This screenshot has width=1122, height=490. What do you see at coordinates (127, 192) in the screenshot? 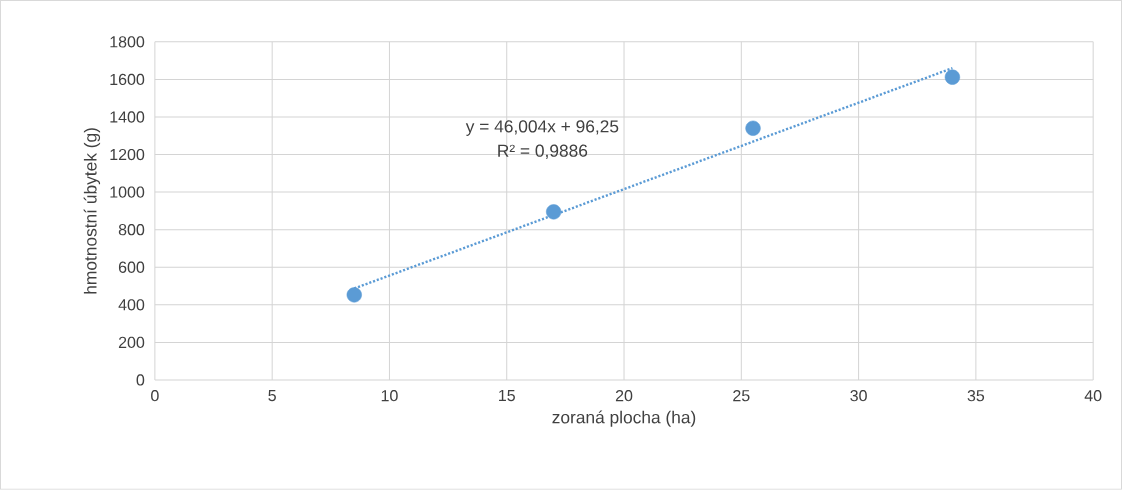
I see `y-tick-label: 1000` at bounding box center [127, 192].